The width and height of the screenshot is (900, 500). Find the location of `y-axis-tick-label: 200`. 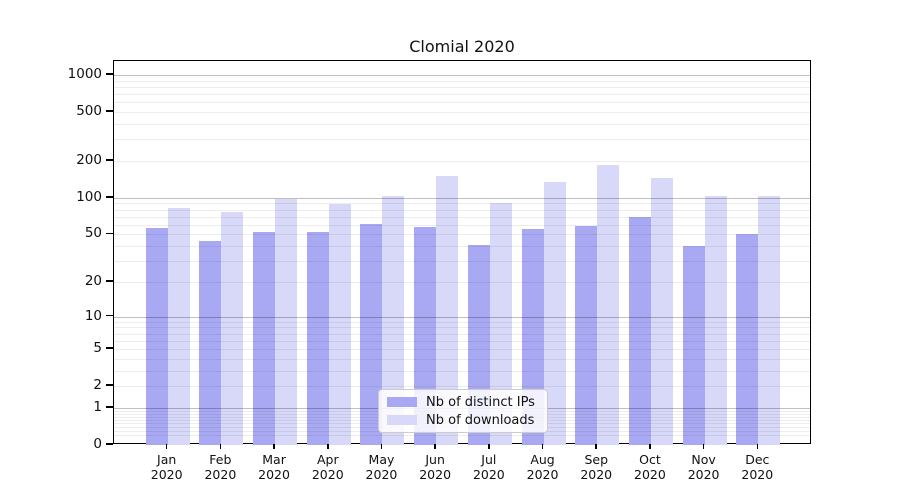

y-axis-tick-label: 200 is located at coordinates (89, 159).